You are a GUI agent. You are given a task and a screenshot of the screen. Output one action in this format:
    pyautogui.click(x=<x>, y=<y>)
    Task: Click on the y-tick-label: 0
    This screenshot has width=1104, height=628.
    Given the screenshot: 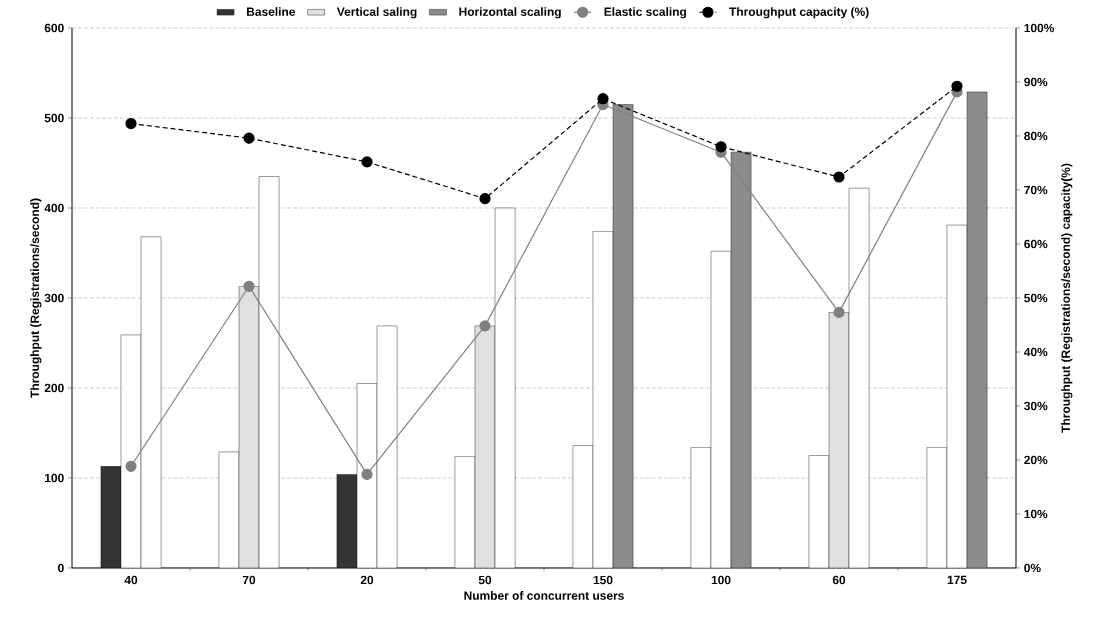 What is the action you would take?
    pyautogui.click(x=61, y=568)
    